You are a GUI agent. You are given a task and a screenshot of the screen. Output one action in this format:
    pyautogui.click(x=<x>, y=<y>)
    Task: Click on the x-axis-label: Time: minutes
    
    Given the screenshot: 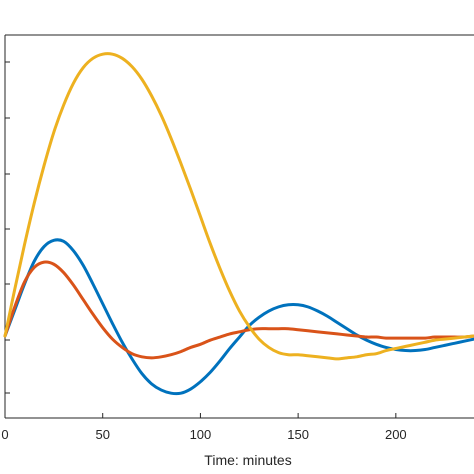 What is the action you would take?
    pyautogui.click(x=247, y=460)
    